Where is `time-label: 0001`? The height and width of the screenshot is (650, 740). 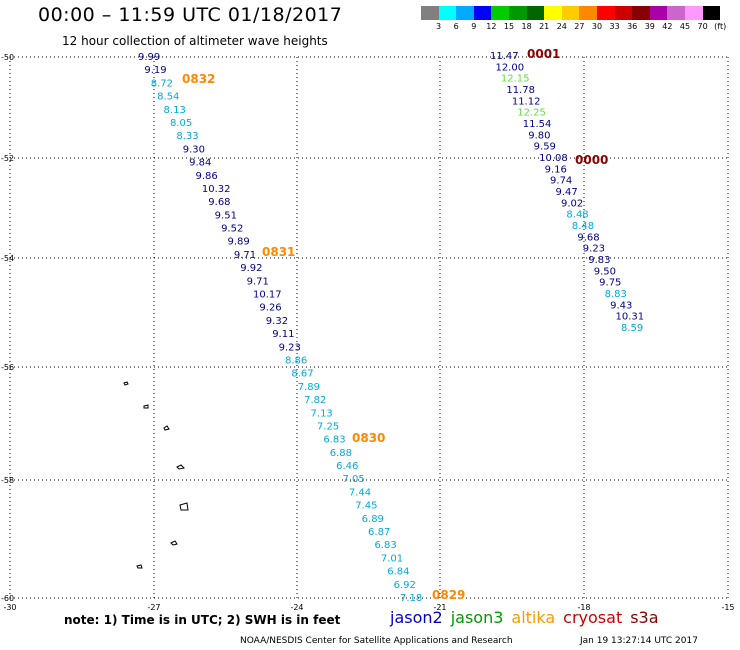 time-label: 0001 is located at coordinates (543, 54).